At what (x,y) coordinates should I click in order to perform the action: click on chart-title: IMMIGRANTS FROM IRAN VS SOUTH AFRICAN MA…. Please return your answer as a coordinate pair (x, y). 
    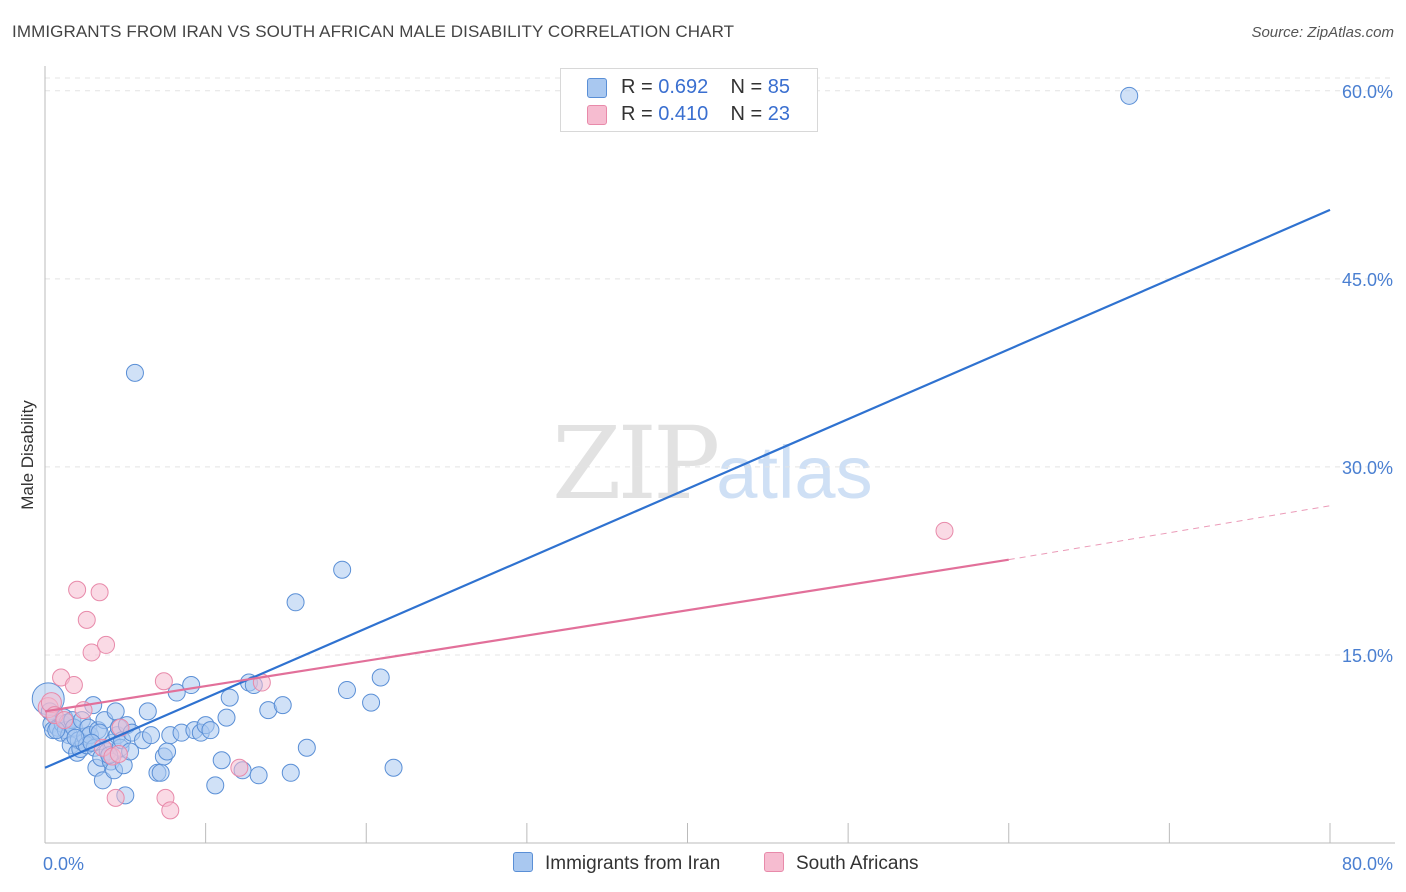
    Looking at the image, I should click on (373, 31).